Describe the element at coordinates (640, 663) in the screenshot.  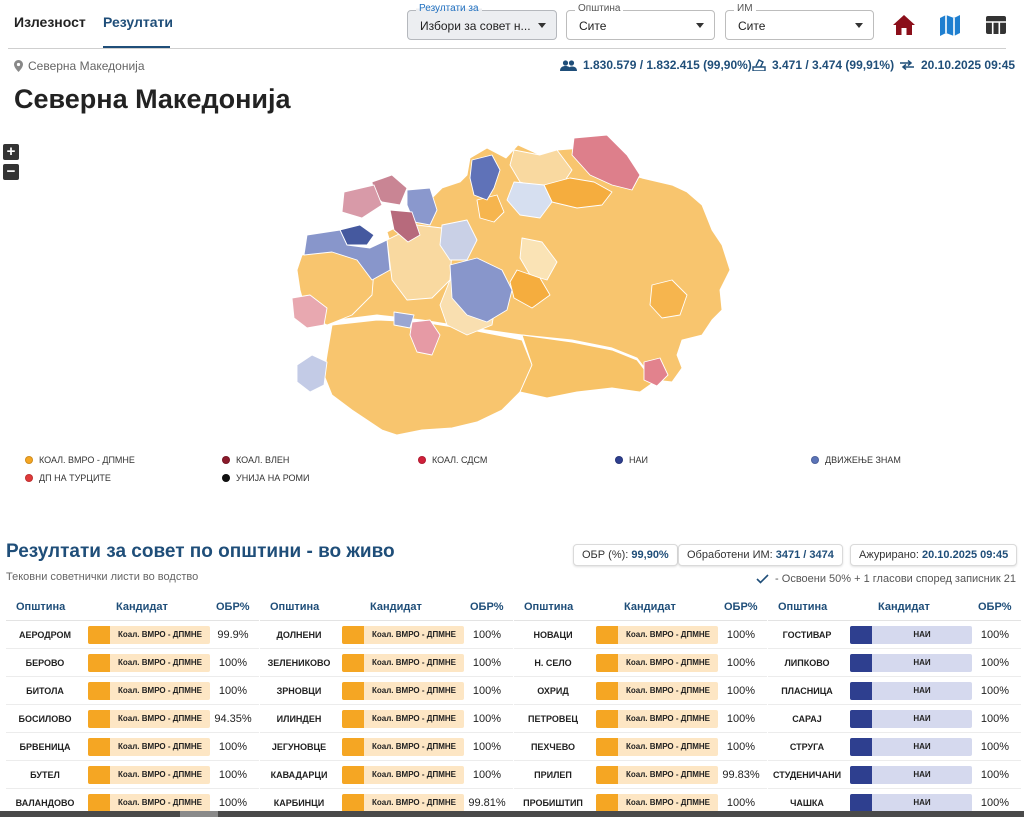
I see `table-row: Н. СЕЛО Коал. ВМРО - ДПМНЕ 100%` at that location.